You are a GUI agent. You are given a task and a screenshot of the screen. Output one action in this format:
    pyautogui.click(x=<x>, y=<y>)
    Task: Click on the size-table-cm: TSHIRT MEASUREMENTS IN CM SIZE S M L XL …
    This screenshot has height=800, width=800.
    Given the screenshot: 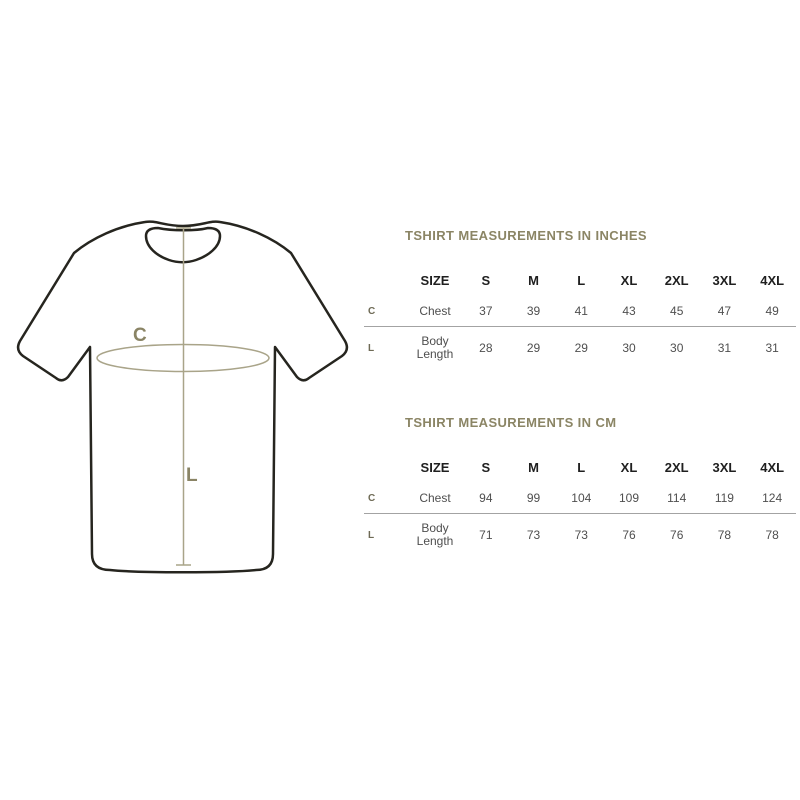 What is the action you would take?
    pyautogui.click(x=580, y=485)
    